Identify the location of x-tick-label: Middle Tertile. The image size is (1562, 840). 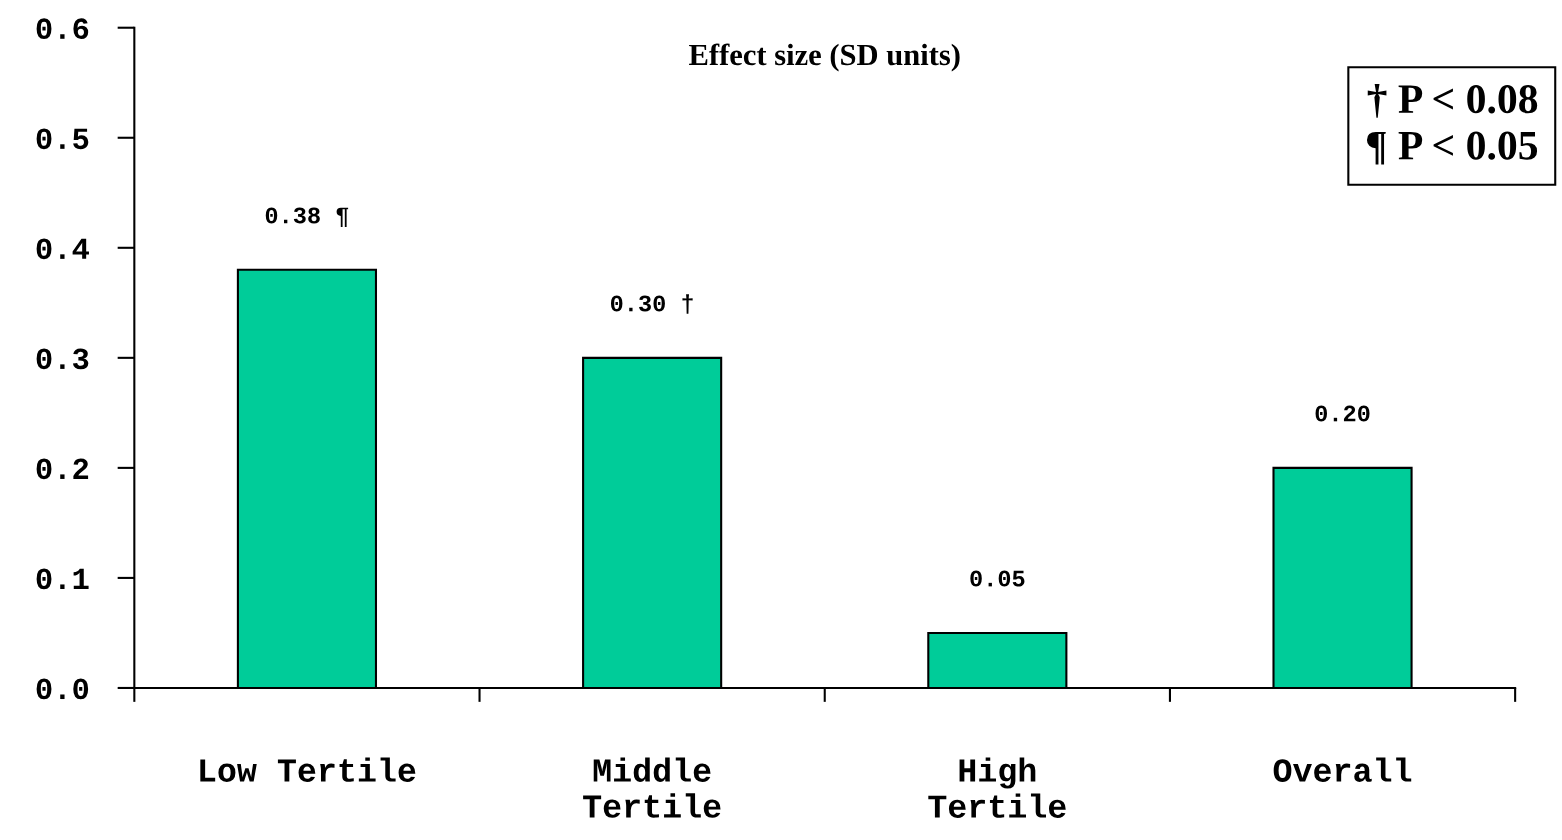
(652, 787).